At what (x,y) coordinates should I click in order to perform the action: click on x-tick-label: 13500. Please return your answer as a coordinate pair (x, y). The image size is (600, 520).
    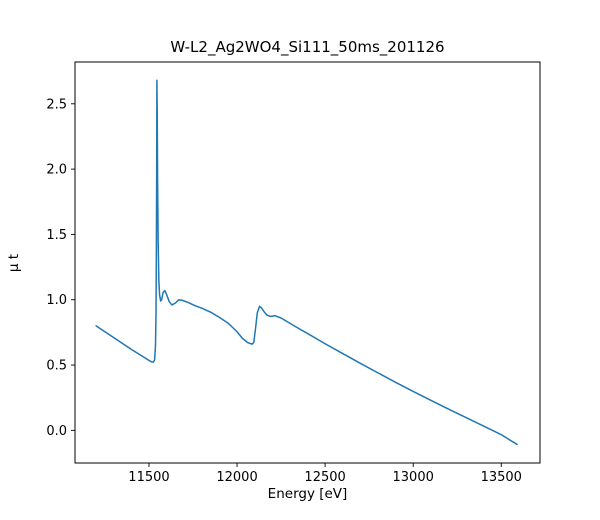
    Looking at the image, I should click on (501, 477).